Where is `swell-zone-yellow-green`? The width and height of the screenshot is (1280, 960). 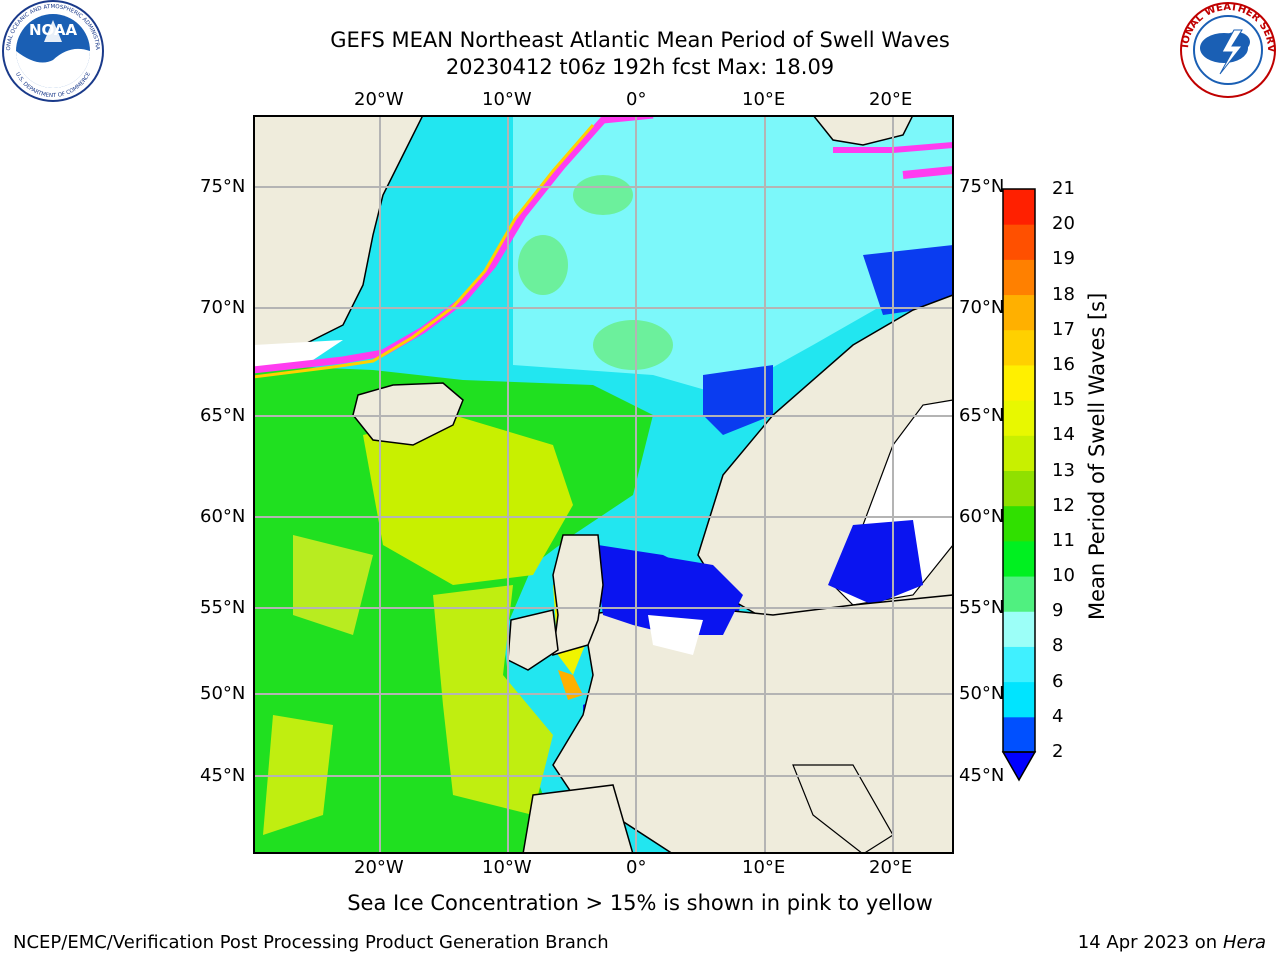
swell-zone-yellow-green is located at coordinates (468, 500).